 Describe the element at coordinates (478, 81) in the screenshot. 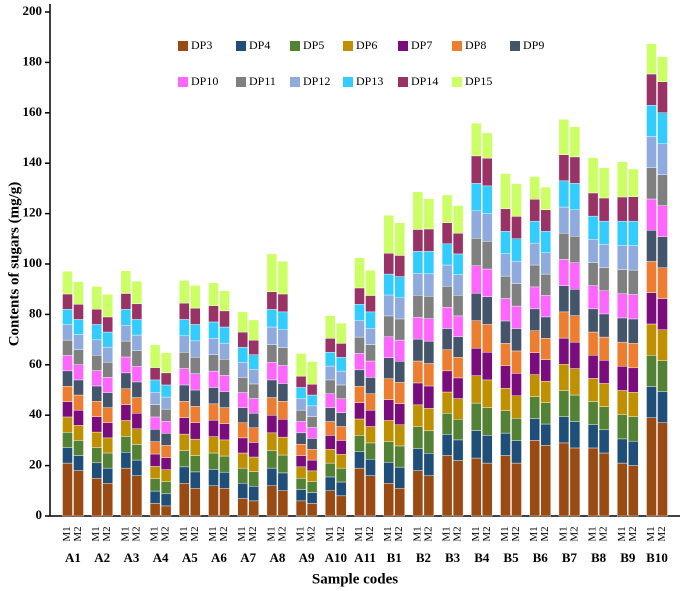

I see `legend-label: DP15` at that location.